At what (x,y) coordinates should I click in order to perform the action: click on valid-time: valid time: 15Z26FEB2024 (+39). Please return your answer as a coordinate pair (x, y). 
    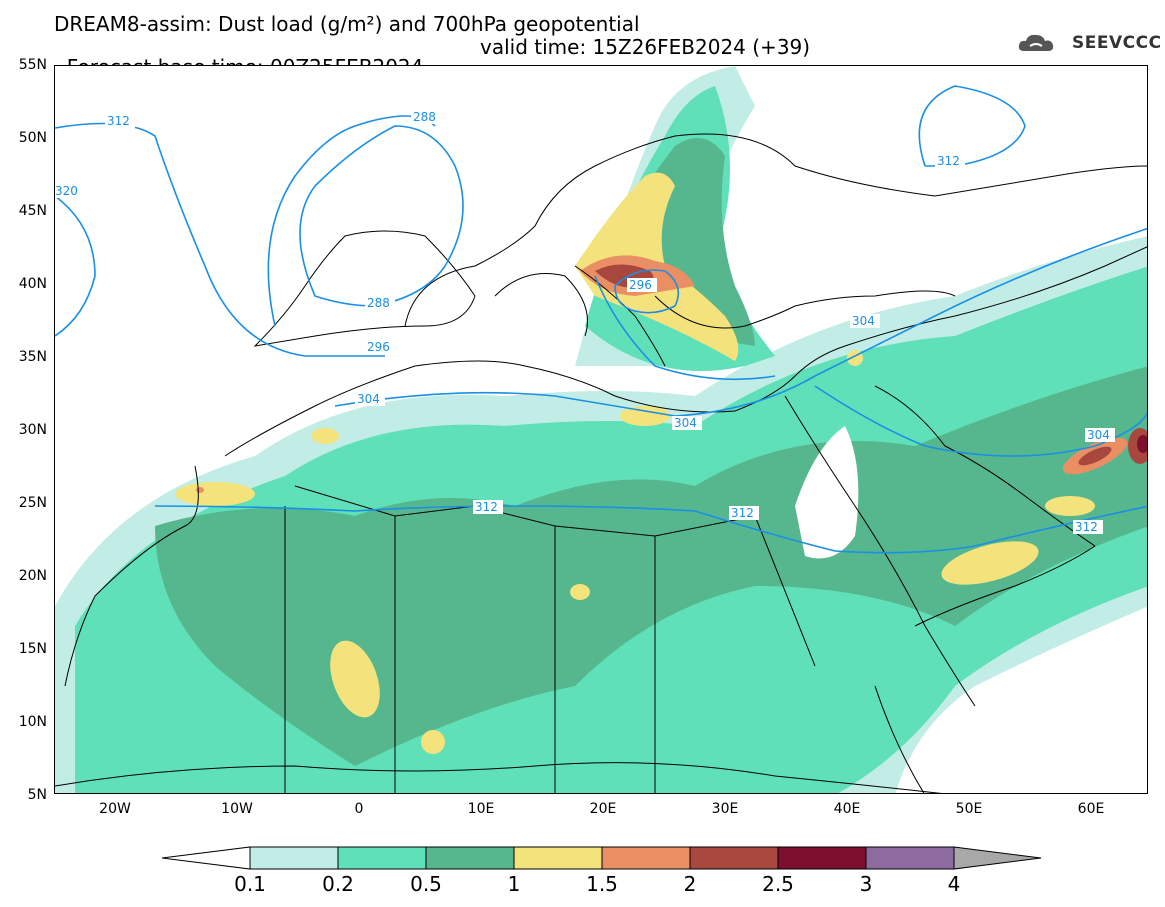
    Looking at the image, I should click on (645, 47).